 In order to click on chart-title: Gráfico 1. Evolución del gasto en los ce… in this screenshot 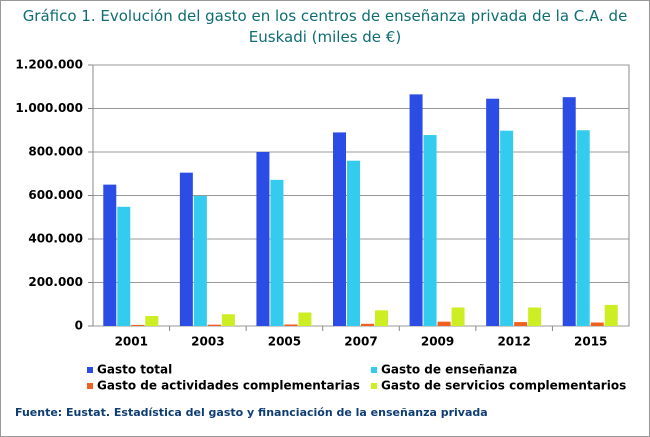, I will do `click(325, 26)`.